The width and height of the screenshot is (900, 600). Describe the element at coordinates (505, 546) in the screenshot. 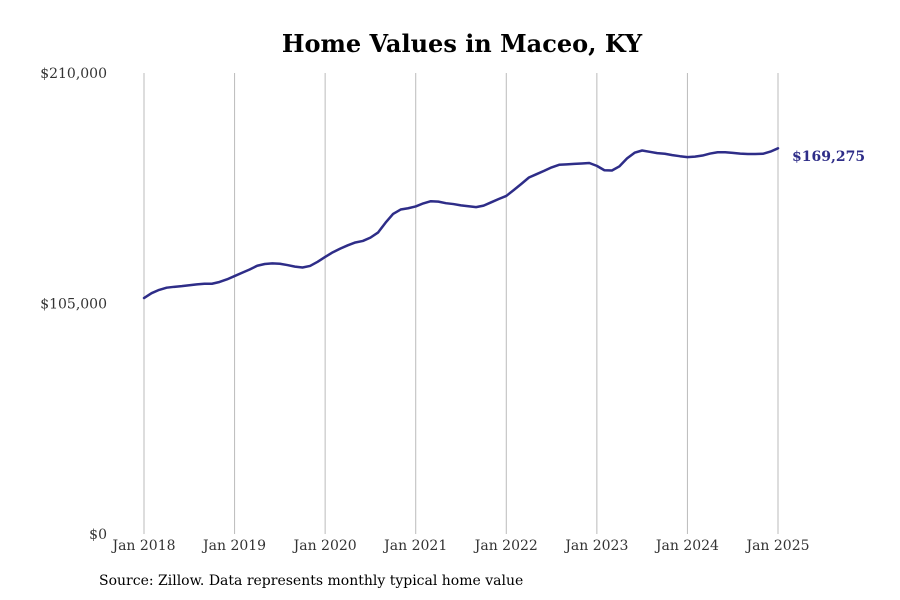

I see `x-tick-label: Jan 2022` at that location.